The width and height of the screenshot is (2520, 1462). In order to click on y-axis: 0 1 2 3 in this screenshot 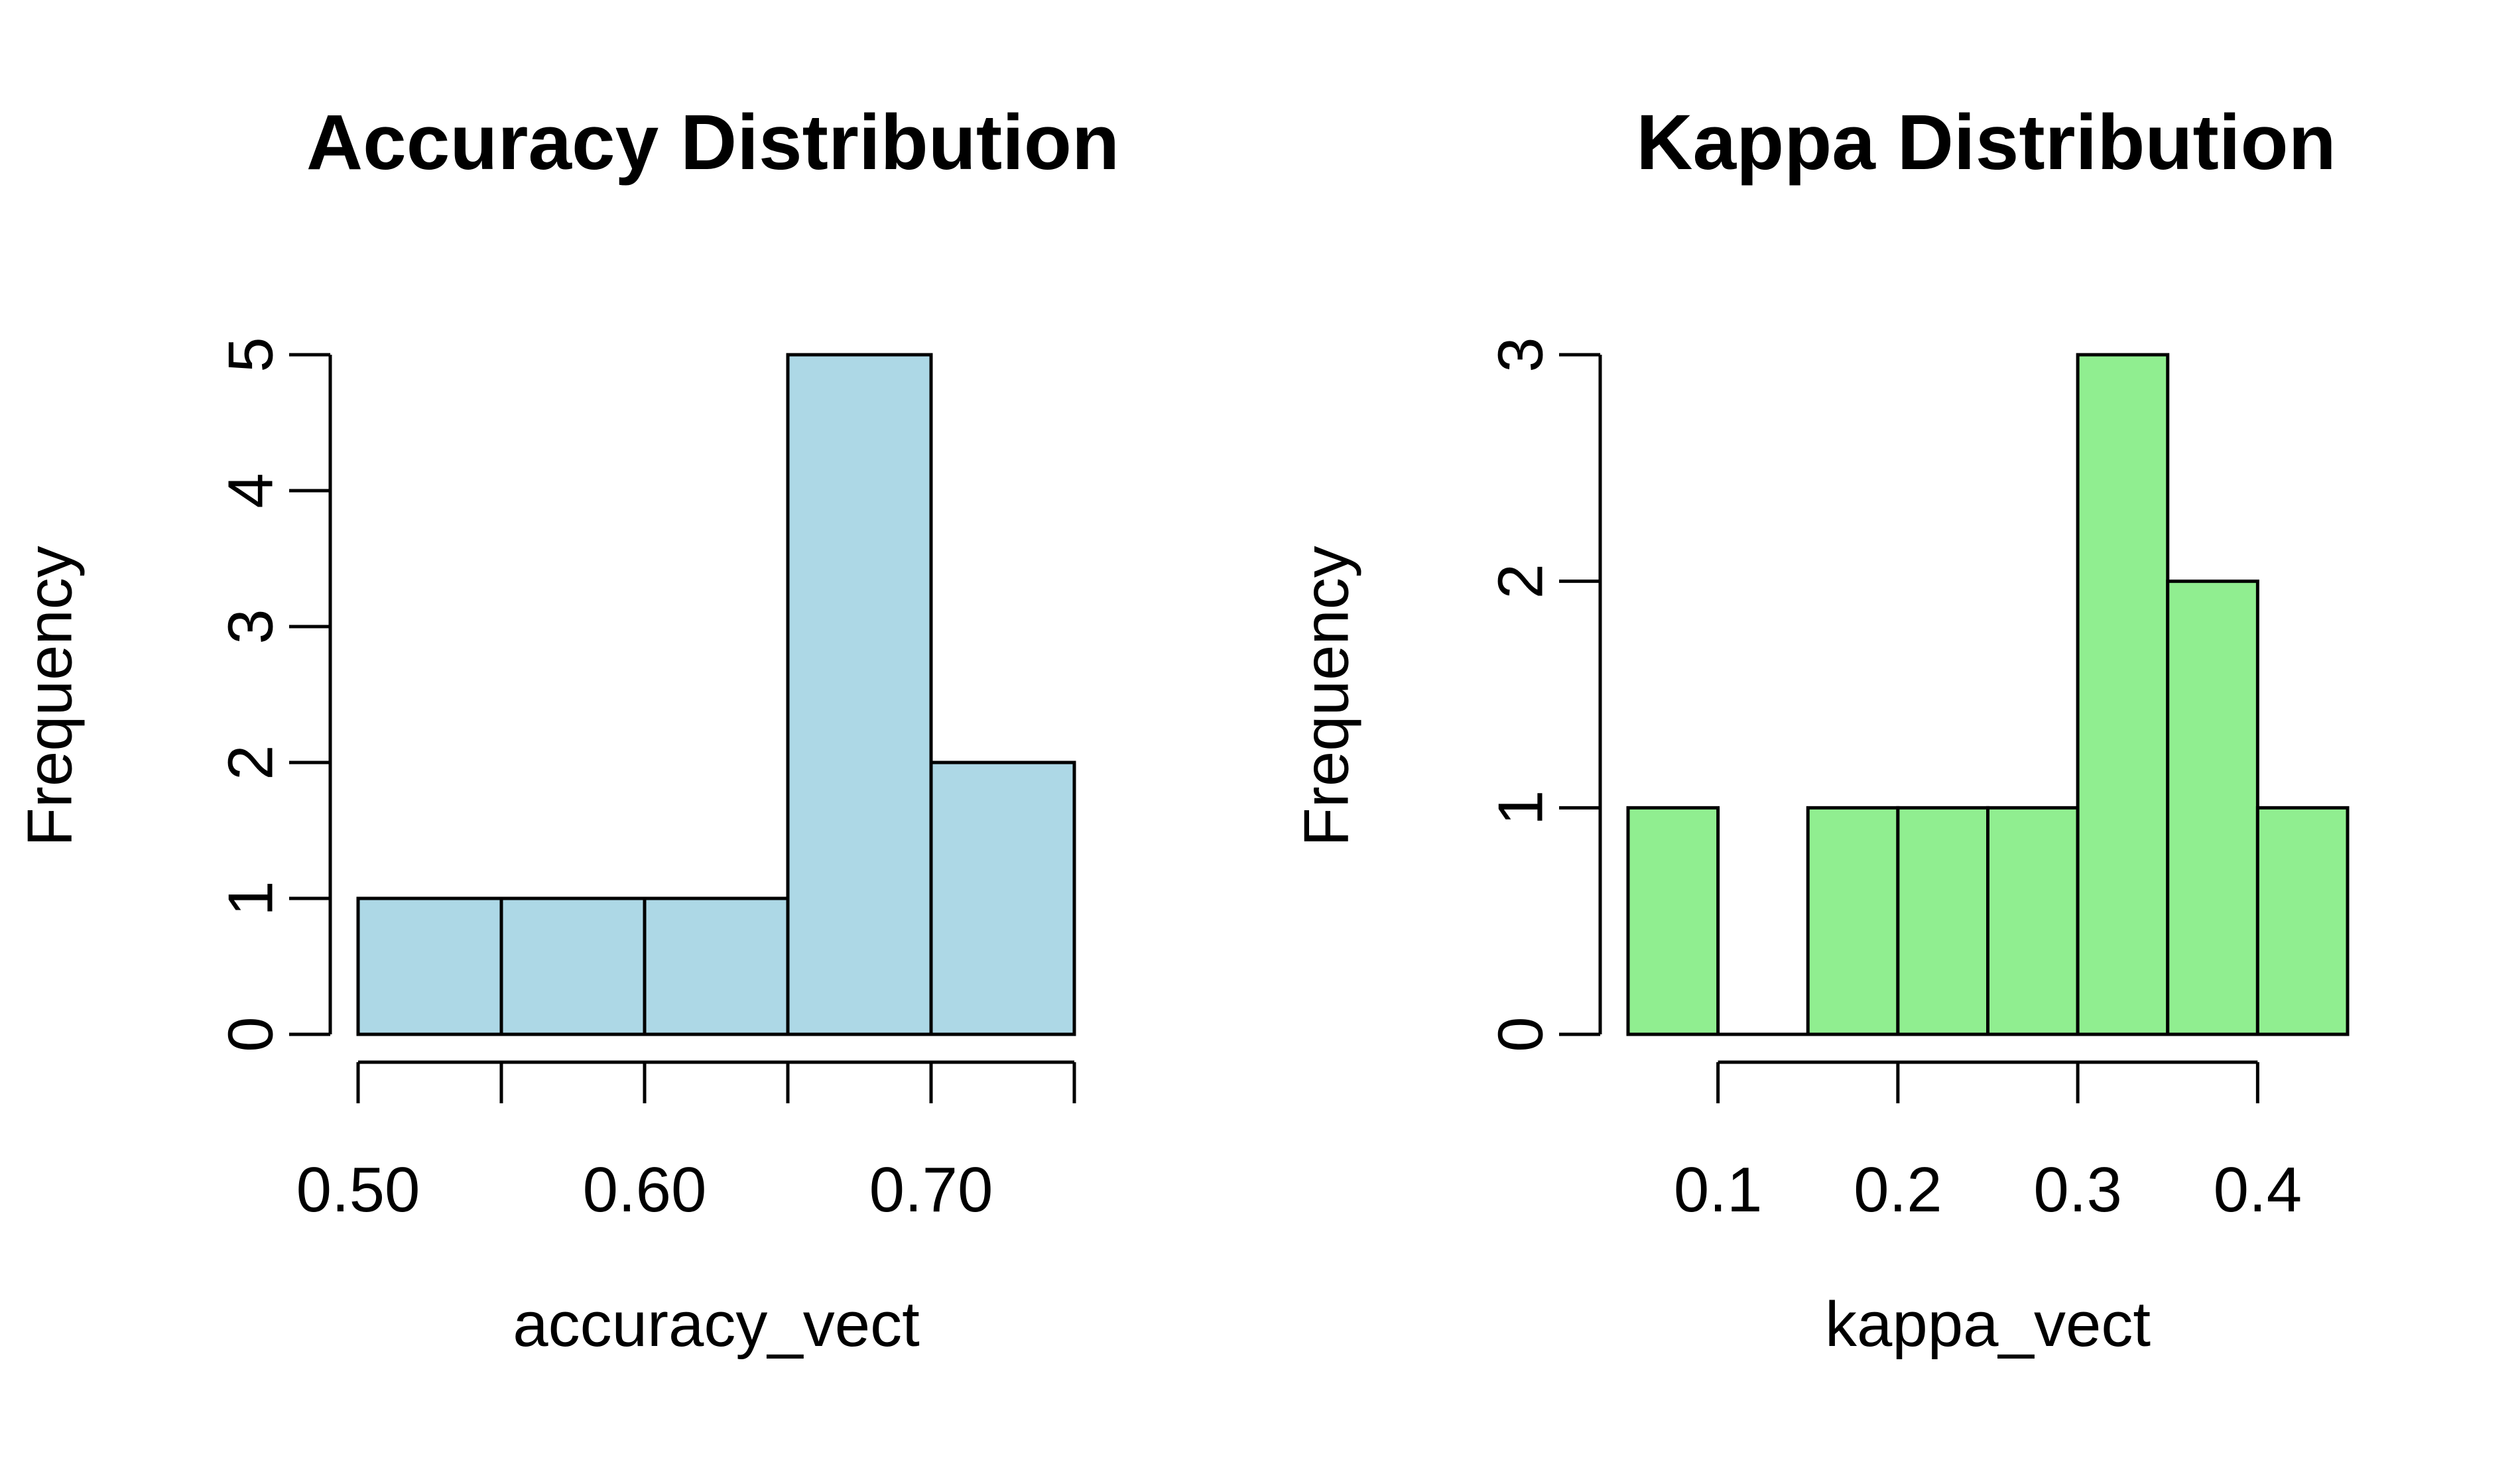, I will do `click(1543, 694)`.